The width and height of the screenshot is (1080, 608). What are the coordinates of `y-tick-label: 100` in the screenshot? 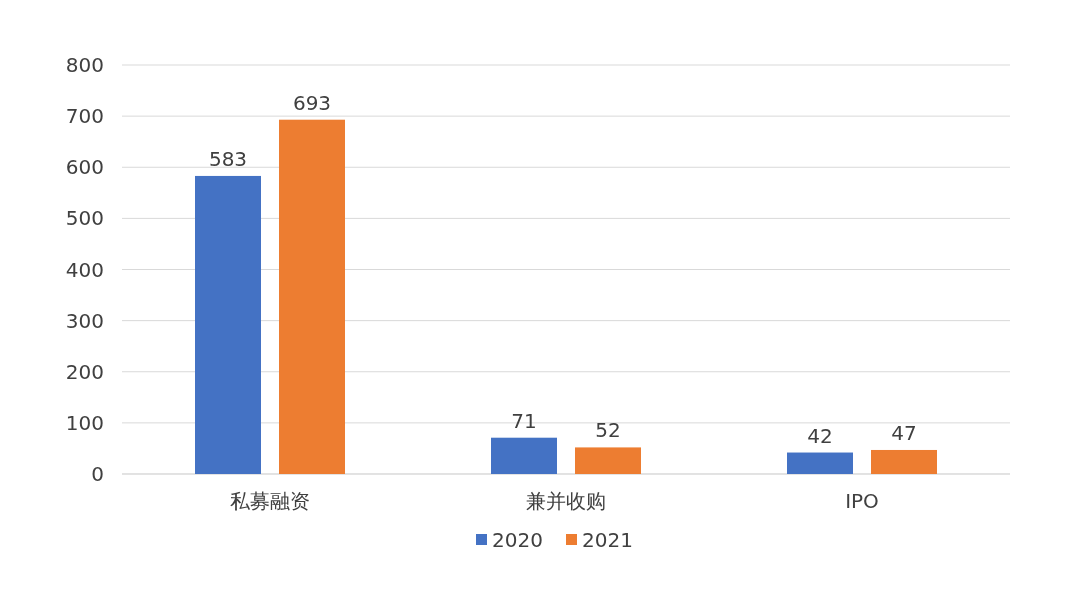 It's located at (84, 422).